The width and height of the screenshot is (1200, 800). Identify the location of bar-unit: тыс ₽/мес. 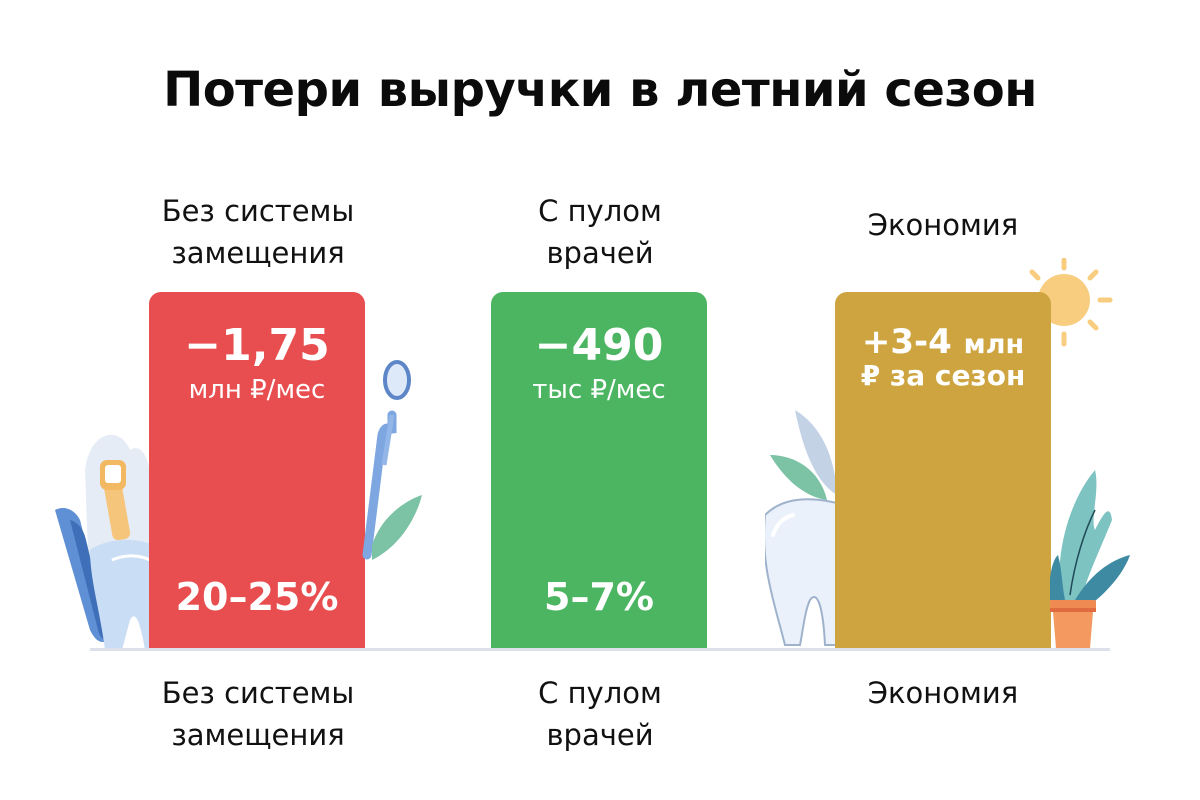
(599, 390).